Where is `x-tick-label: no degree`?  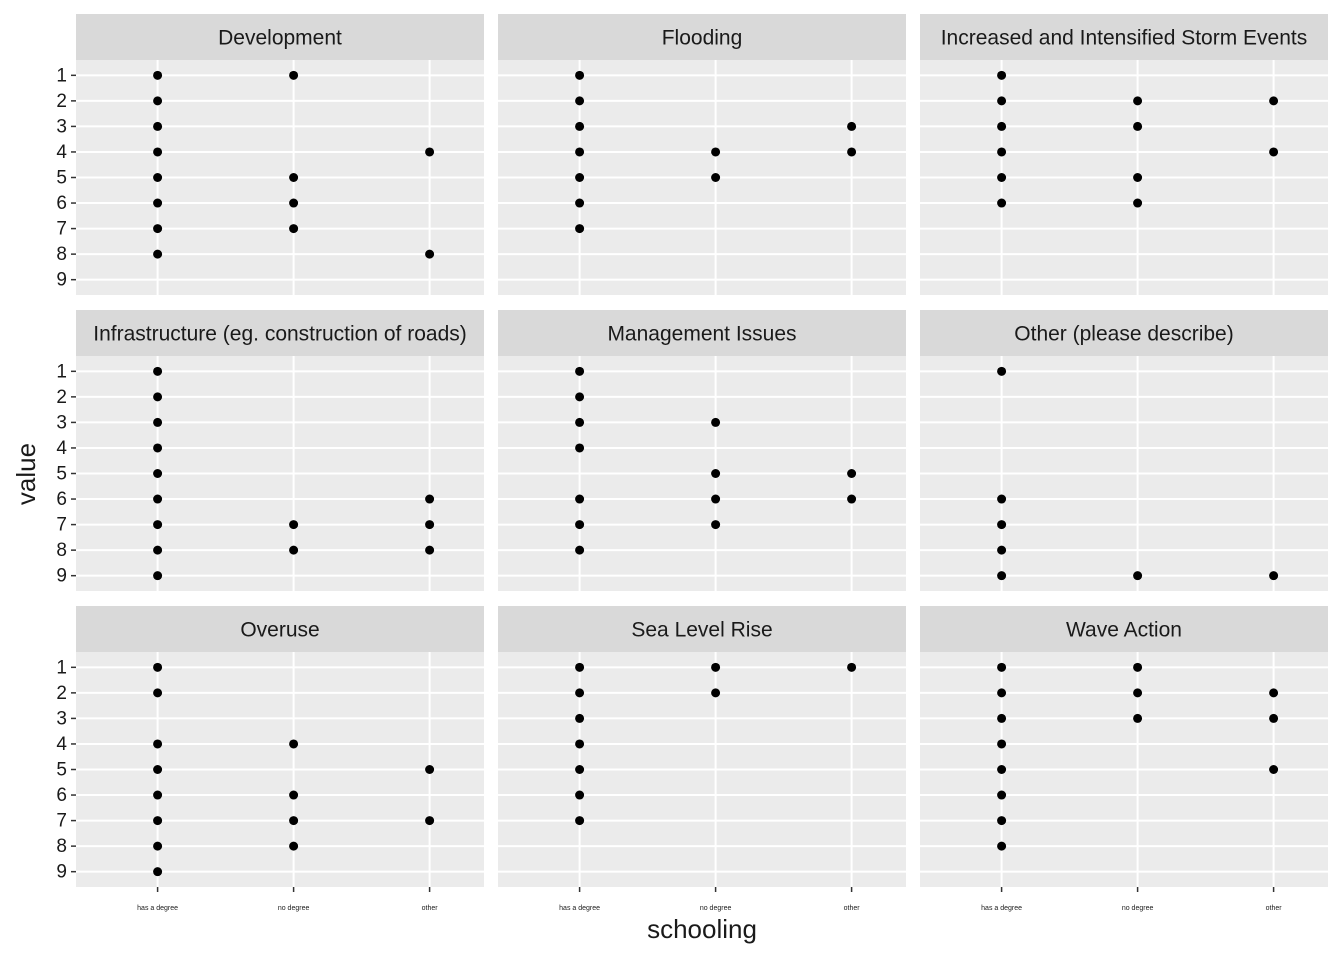 x-tick-label: no degree is located at coordinates (294, 908).